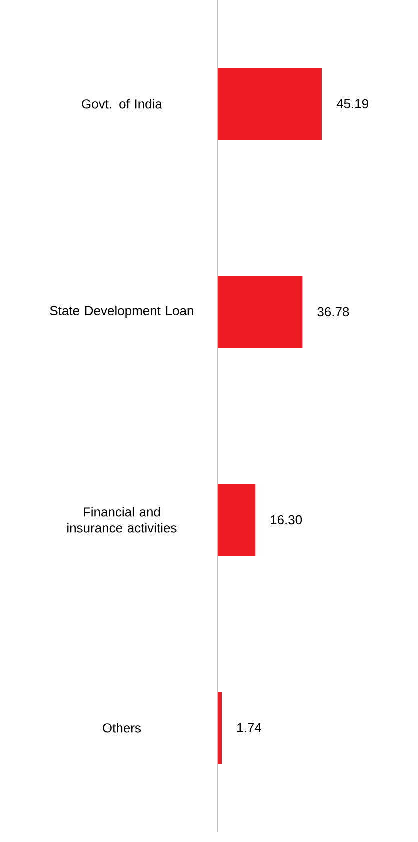 This screenshot has height=842, width=418. I want to click on y-tick-label: Financial and insurance activities, so click(122, 520).